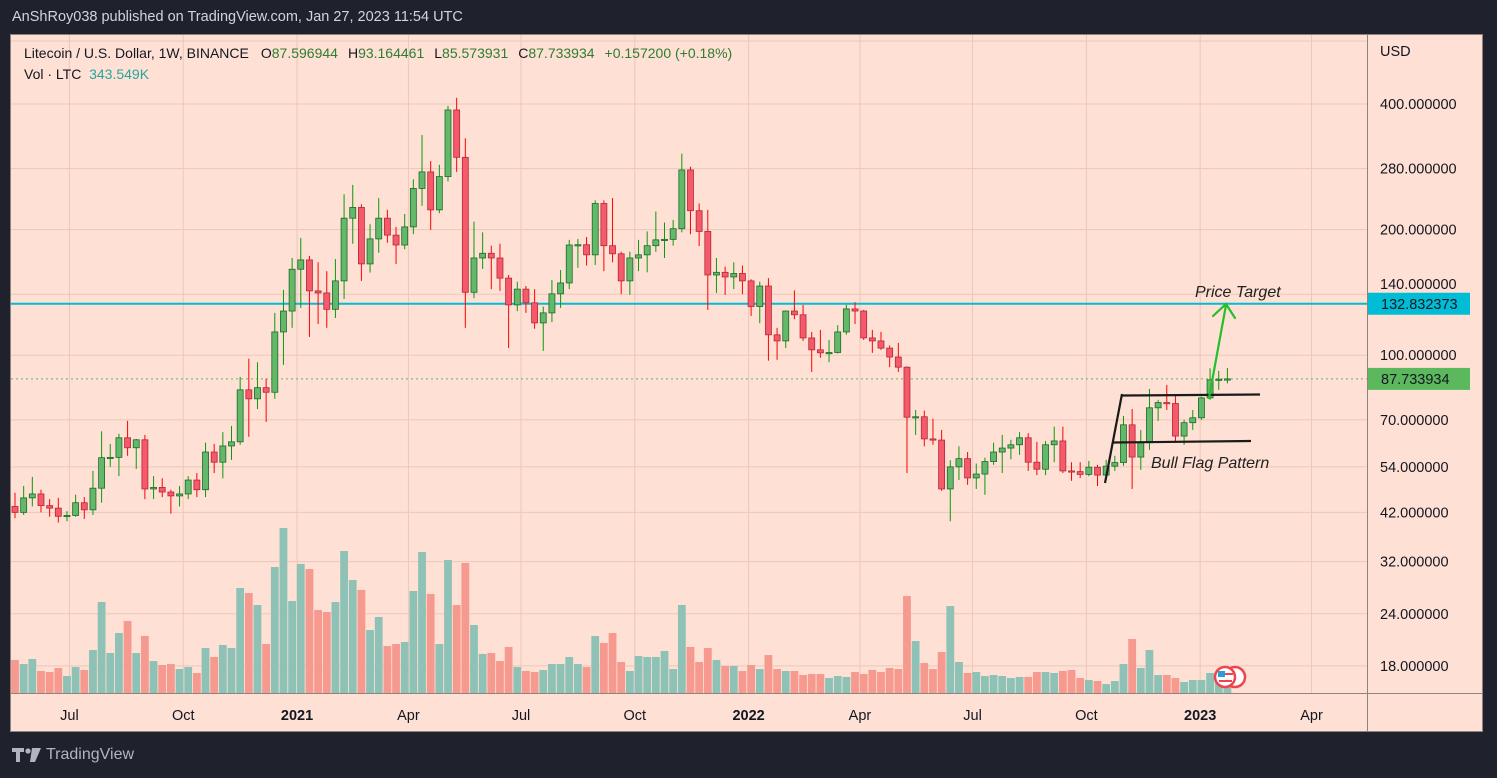  Describe the element at coordinates (1191, 395) in the screenshot. I see `flag-top-line` at that location.